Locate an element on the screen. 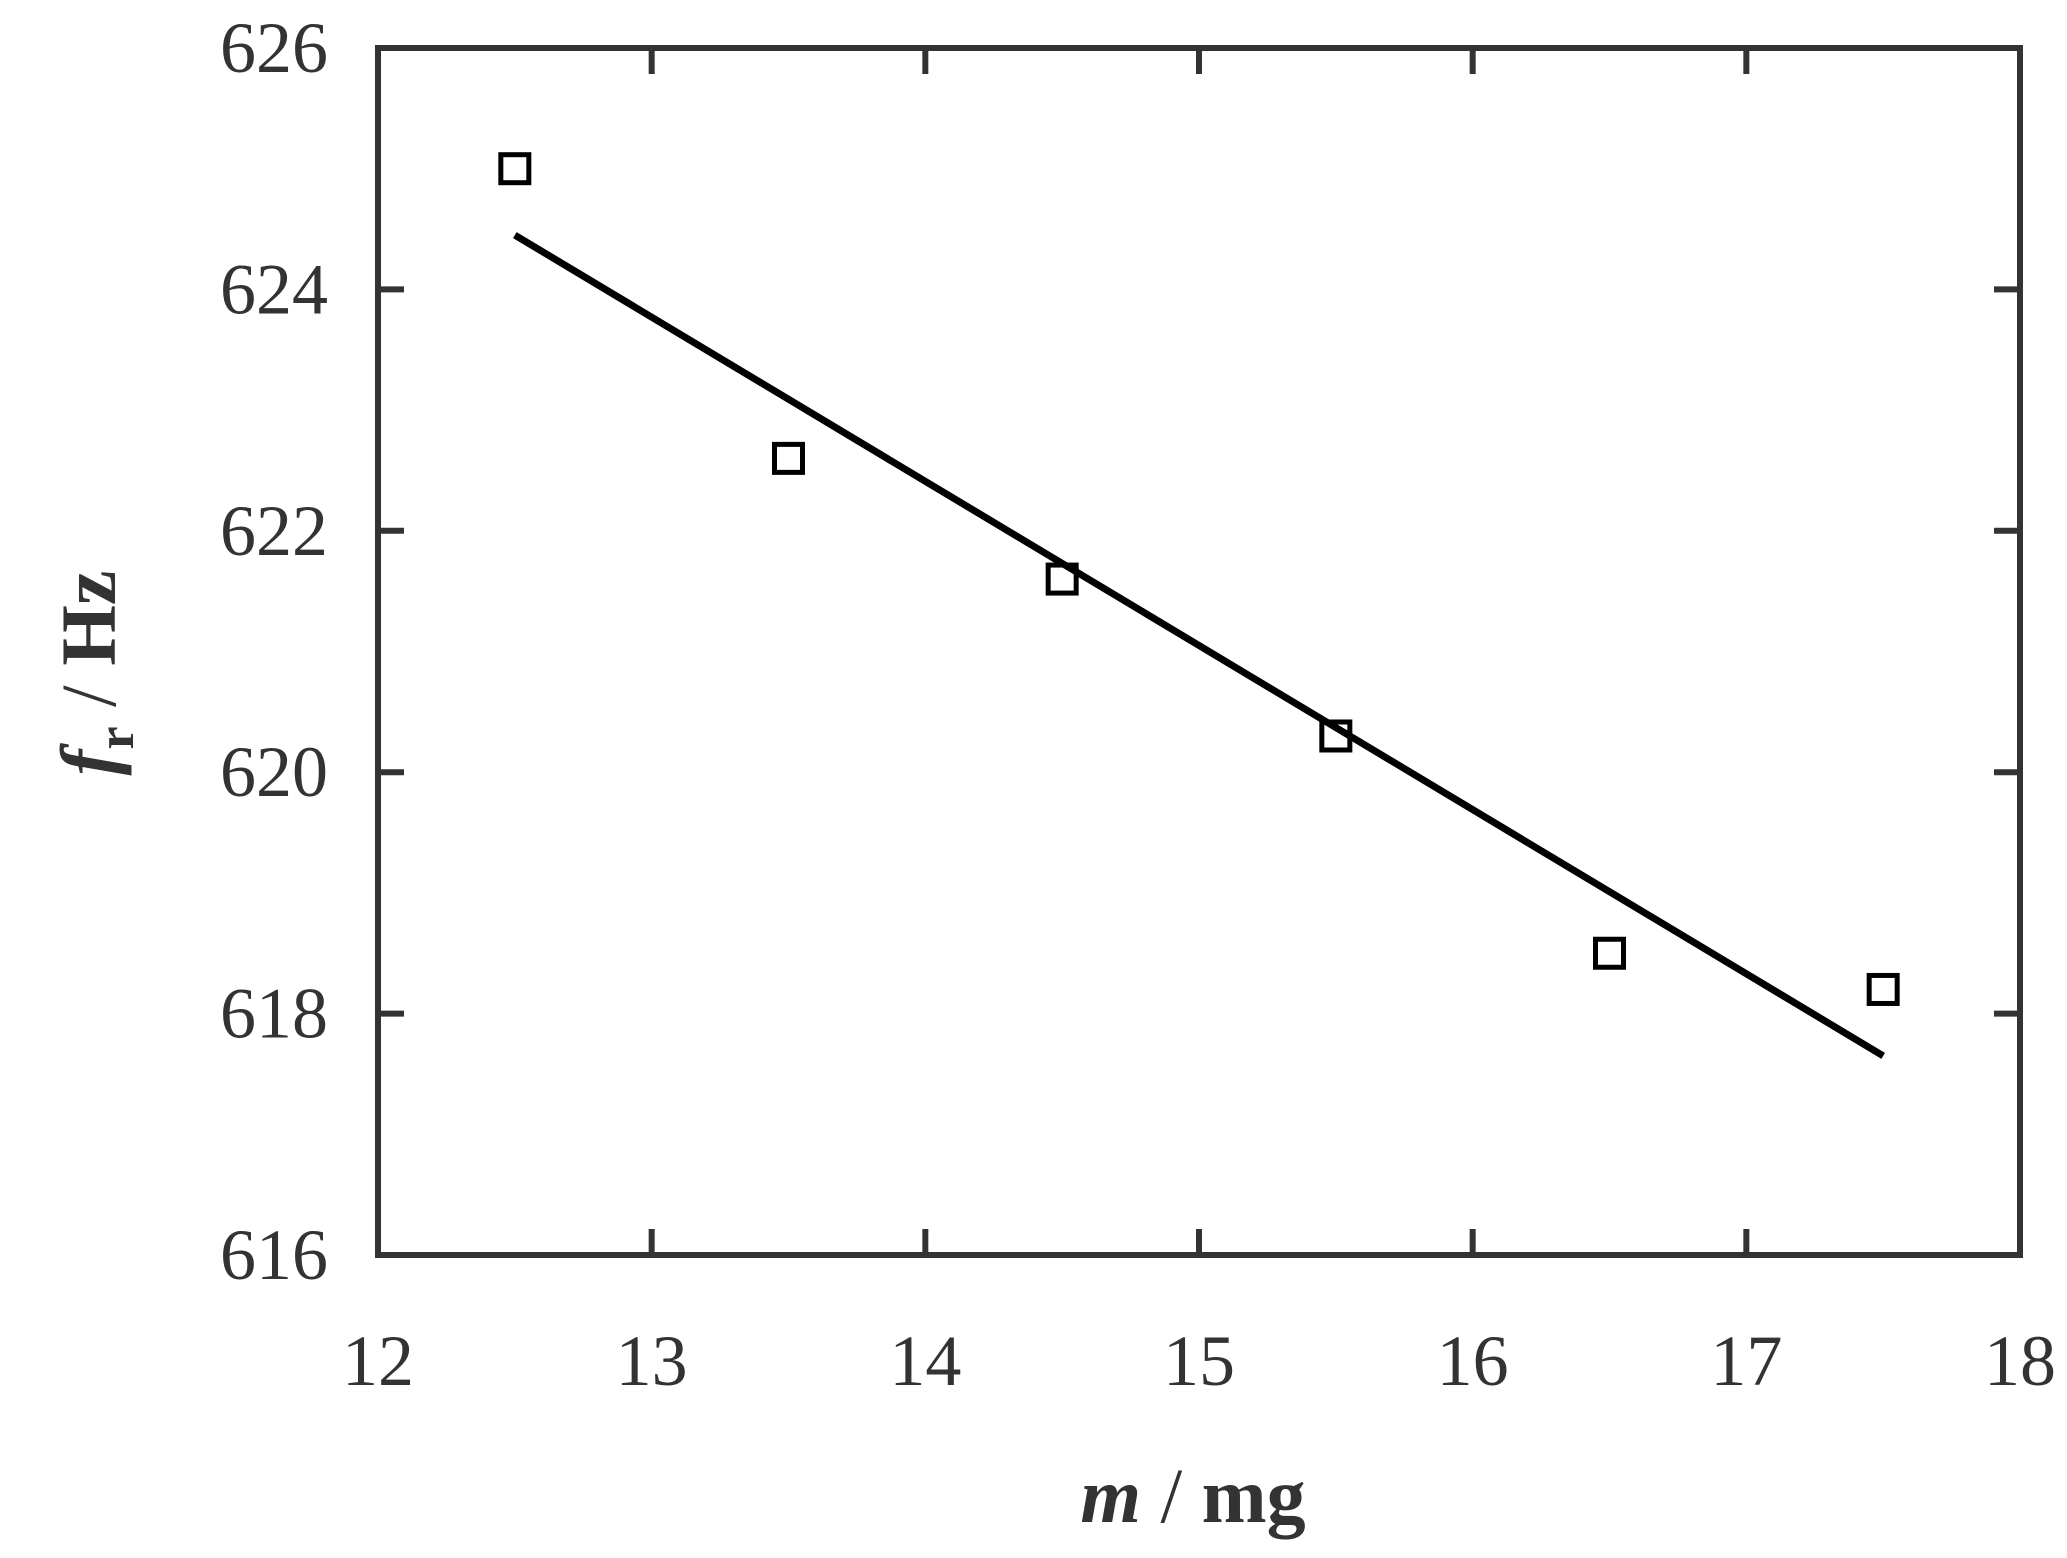 This screenshot has height=1558, width=2067. y-tick-label: 616 is located at coordinates (274, 1255).